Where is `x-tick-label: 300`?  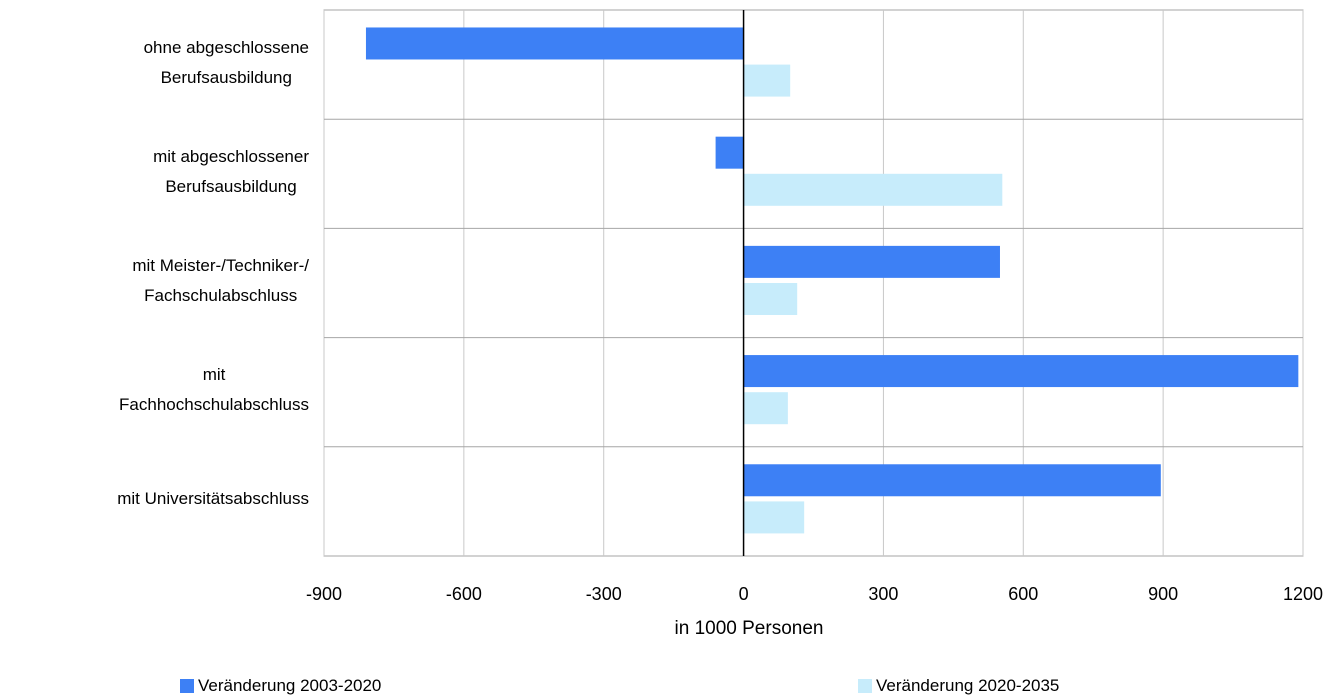
x-tick-label: 300 is located at coordinates (883, 594).